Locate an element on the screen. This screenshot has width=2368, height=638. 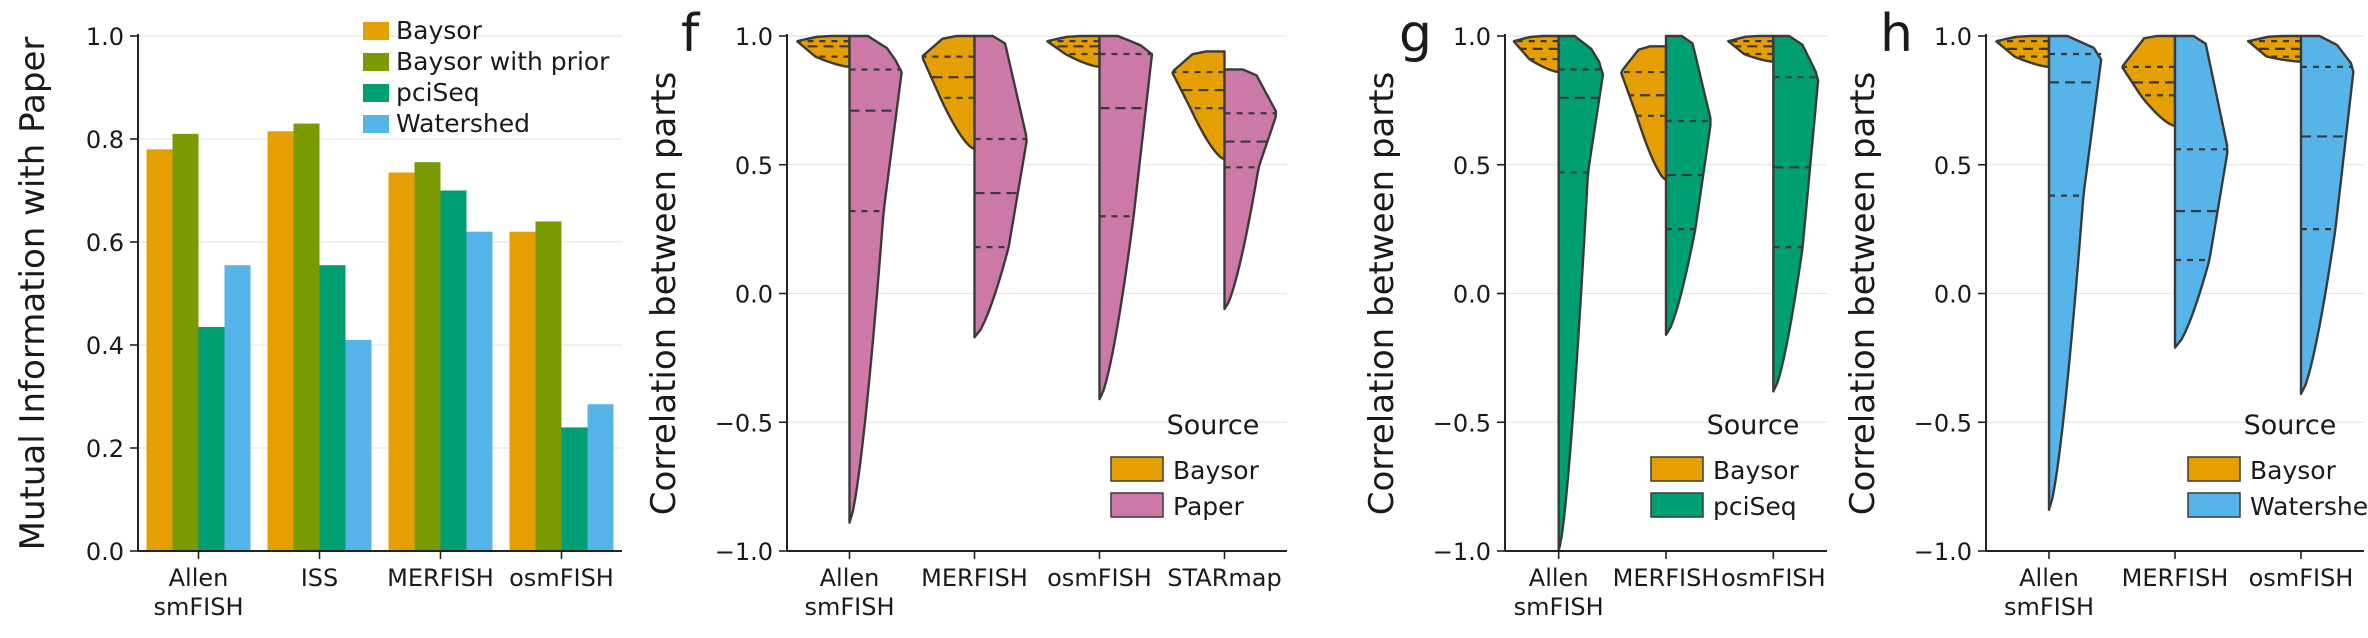
y-tick-label: 0.8 is located at coordinates (105, 140).